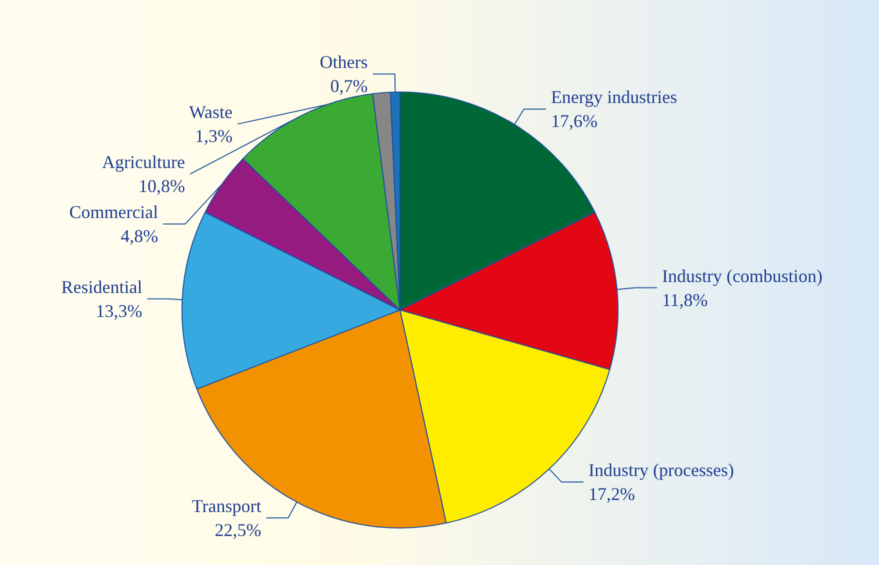  What do you see at coordinates (612, 494) in the screenshot?
I see `data-label: 17,2%` at bounding box center [612, 494].